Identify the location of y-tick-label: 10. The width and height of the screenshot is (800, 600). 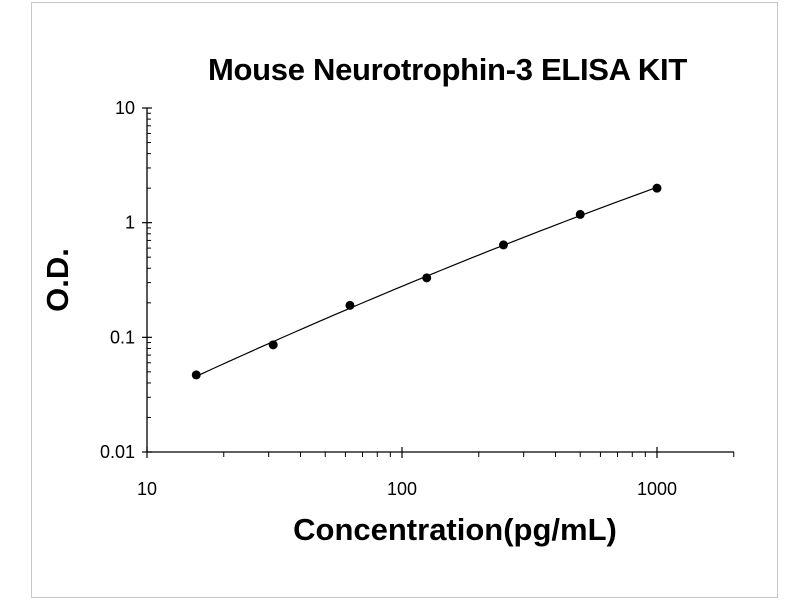
(125, 108).